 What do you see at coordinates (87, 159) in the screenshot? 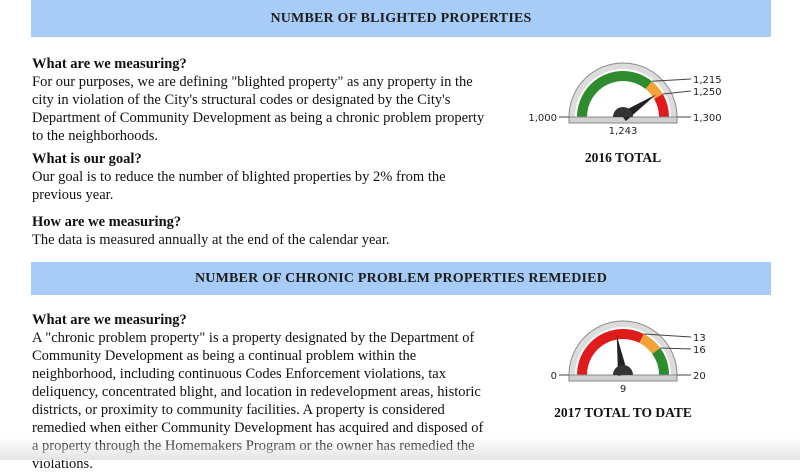
I see `question-heading: What is our goal?` at bounding box center [87, 159].